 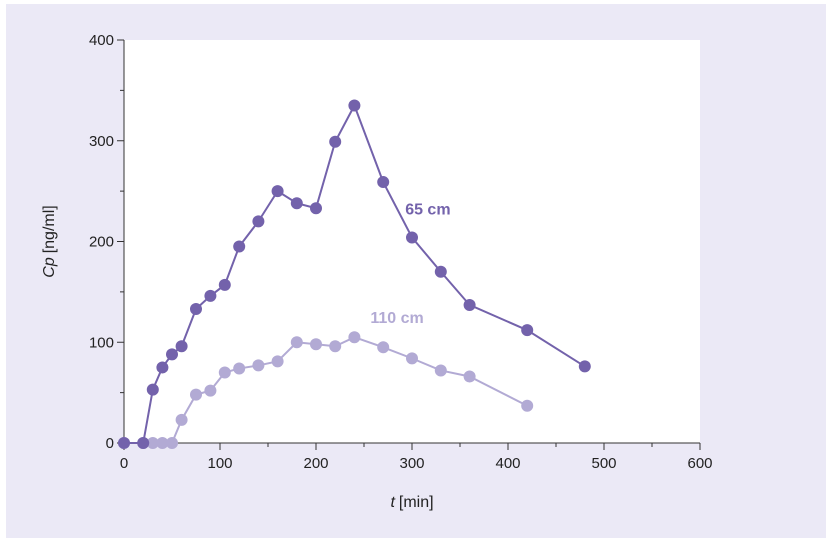 I want to click on y-tick-label: 200, so click(x=101, y=242).